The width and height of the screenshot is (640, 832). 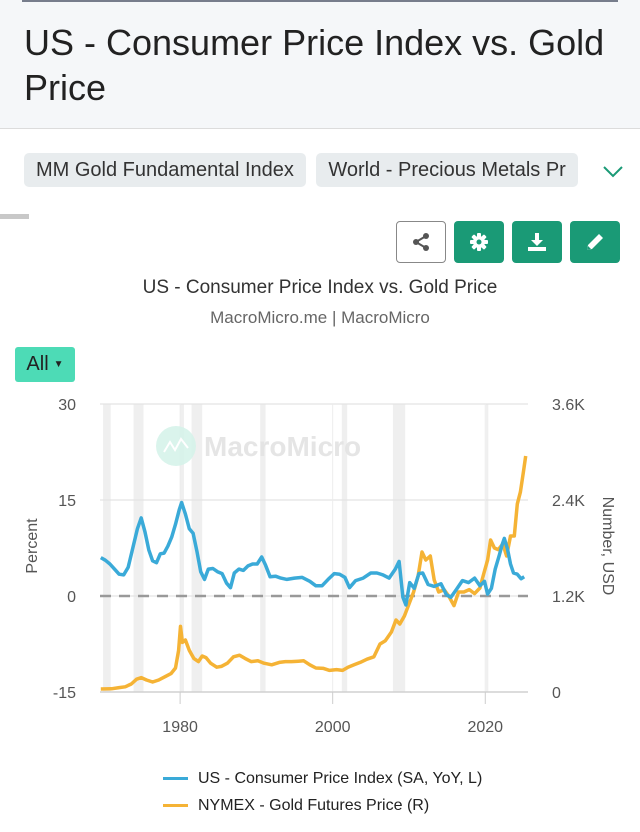 I want to click on chart-title: US - Consumer Price Index vs. Gold Price, so click(x=320, y=287).